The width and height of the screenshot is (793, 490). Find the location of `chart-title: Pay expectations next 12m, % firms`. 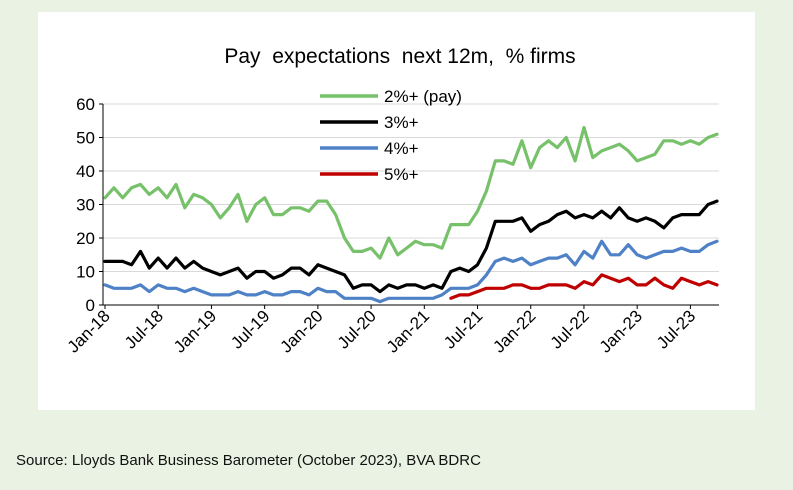

chart-title: Pay expectations next 12m, % firms is located at coordinates (399, 56).